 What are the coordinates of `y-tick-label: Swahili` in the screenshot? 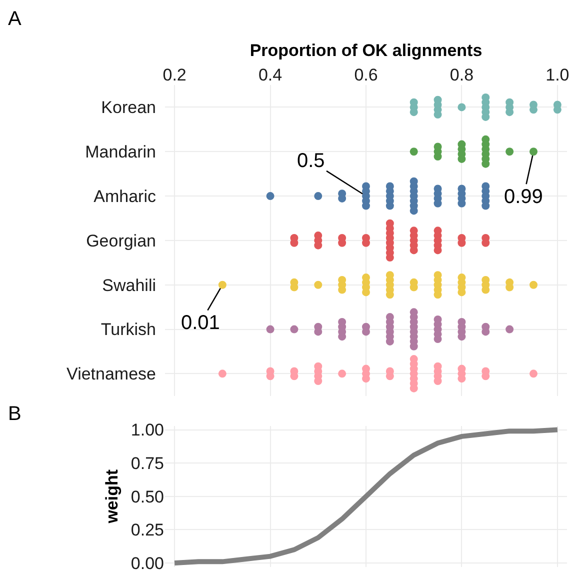 It's located at (129, 285).